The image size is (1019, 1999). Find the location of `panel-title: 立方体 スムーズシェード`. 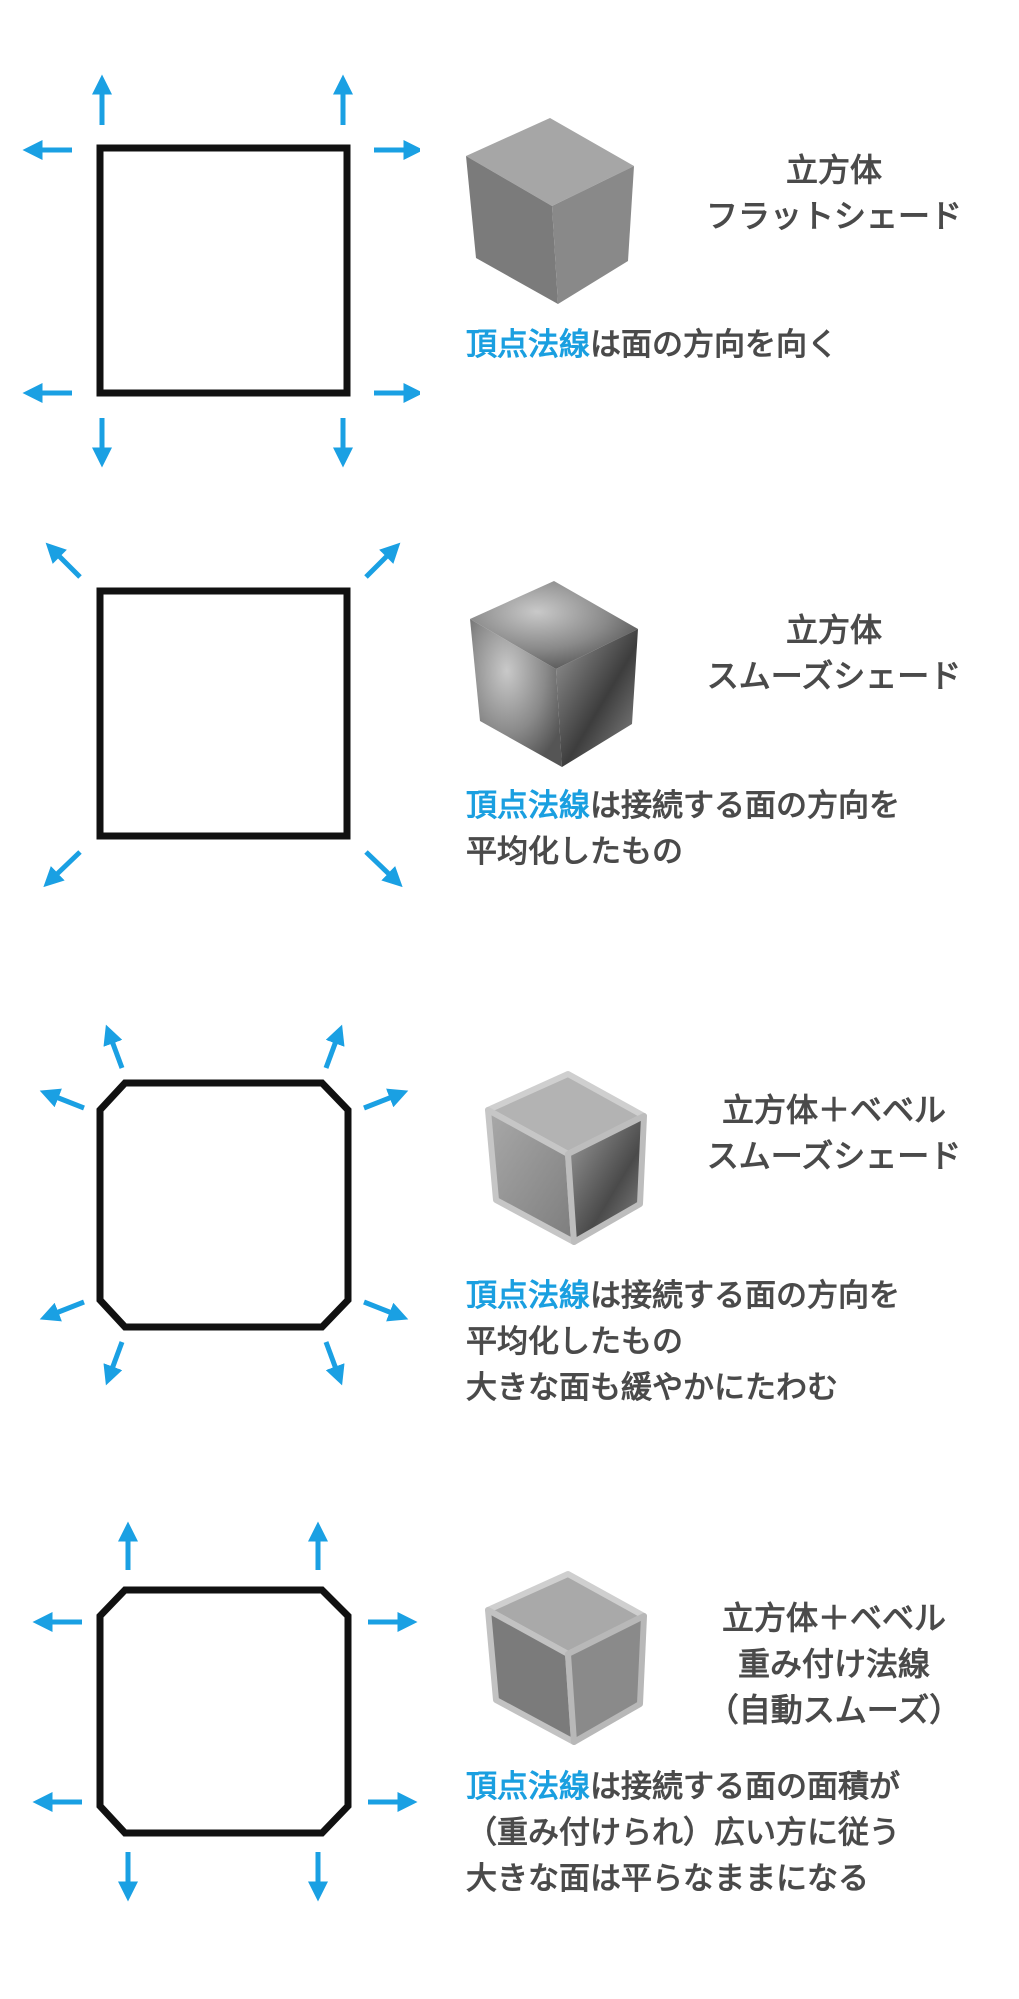

panel-title: 立方体 スムーズシェード is located at coordinates (834, 653).